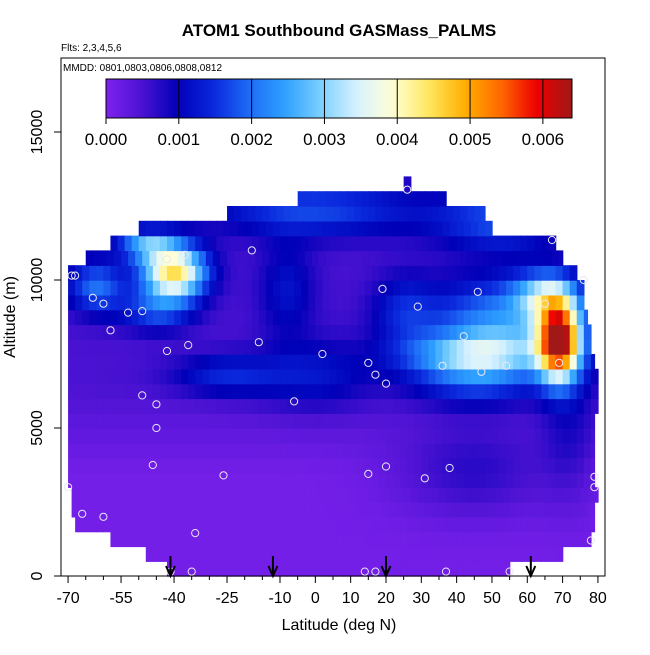 This screenshot has height=655, width=650. What do you see at coordinates (492, 598) in the screenshot?
I see `x-tick-label: 50` at bounding box center [492, 598].